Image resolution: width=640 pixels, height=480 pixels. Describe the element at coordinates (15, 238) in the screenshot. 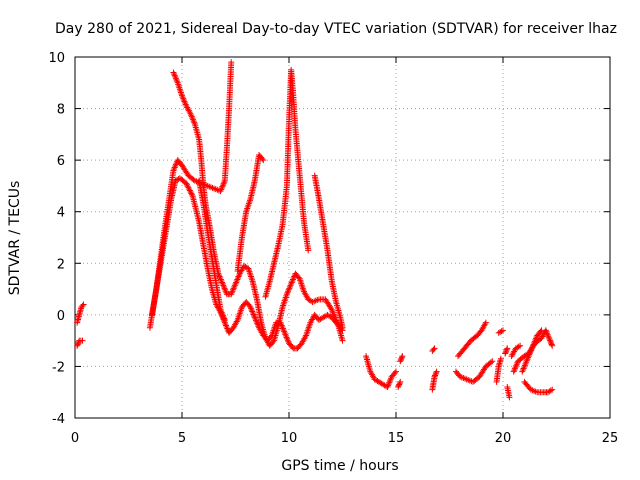

I see `y-axis-label: SDTVAR / TECUs` at that location.